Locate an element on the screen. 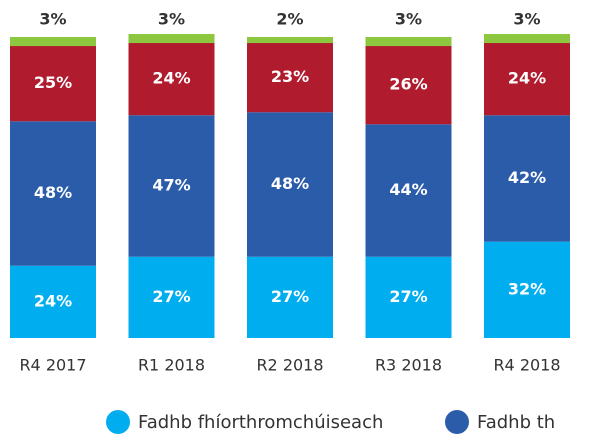  x-tick-label: R4 2018 is located at coordinates (526, 365).